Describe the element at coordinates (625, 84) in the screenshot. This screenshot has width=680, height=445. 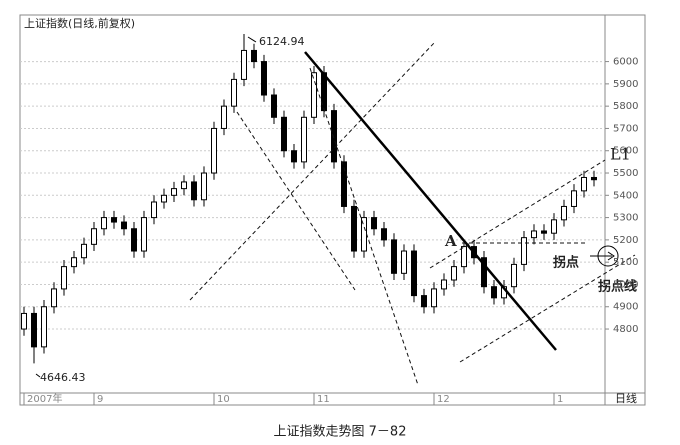
I see `y-tick-label: 5900` at that location.